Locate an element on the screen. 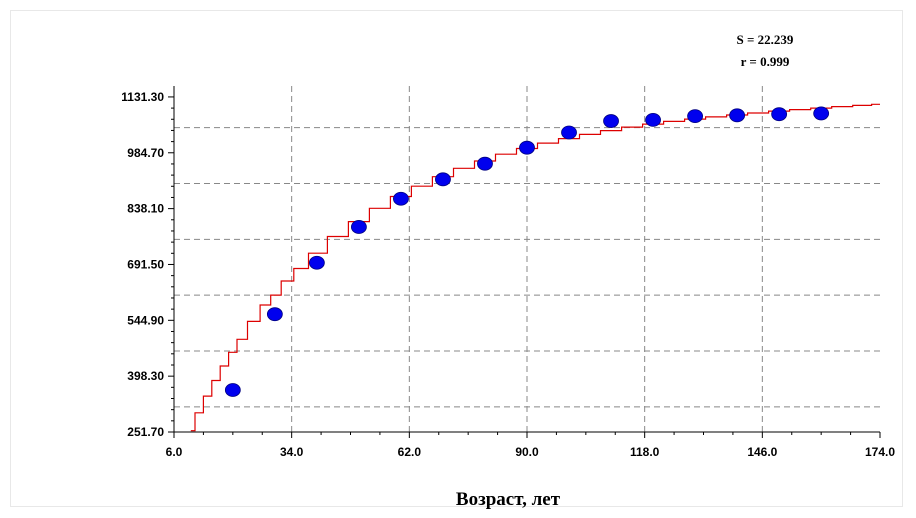 The image size is (916, 518). x-tick-label: 118.0 is located at coordinates (645, 452).